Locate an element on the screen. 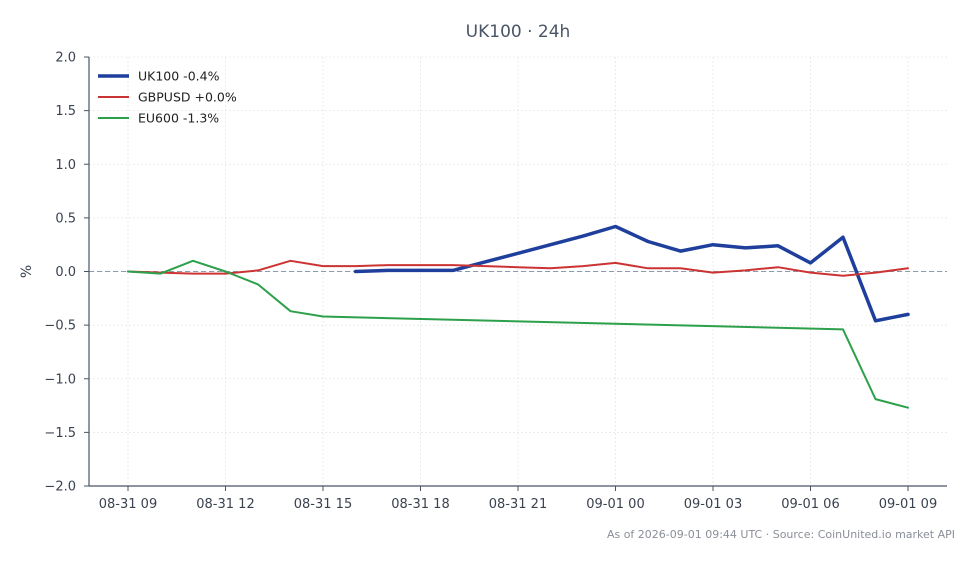  x-tick-label: 08-31 18 is located at coordinates (420, 504).